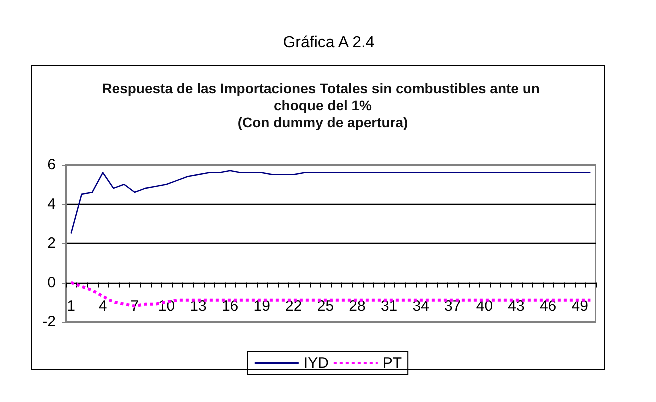  What do you see at coordinates (103, 306) in the screenshot?
I see `x-tick-label: 4` at bounding box center [103, 306].